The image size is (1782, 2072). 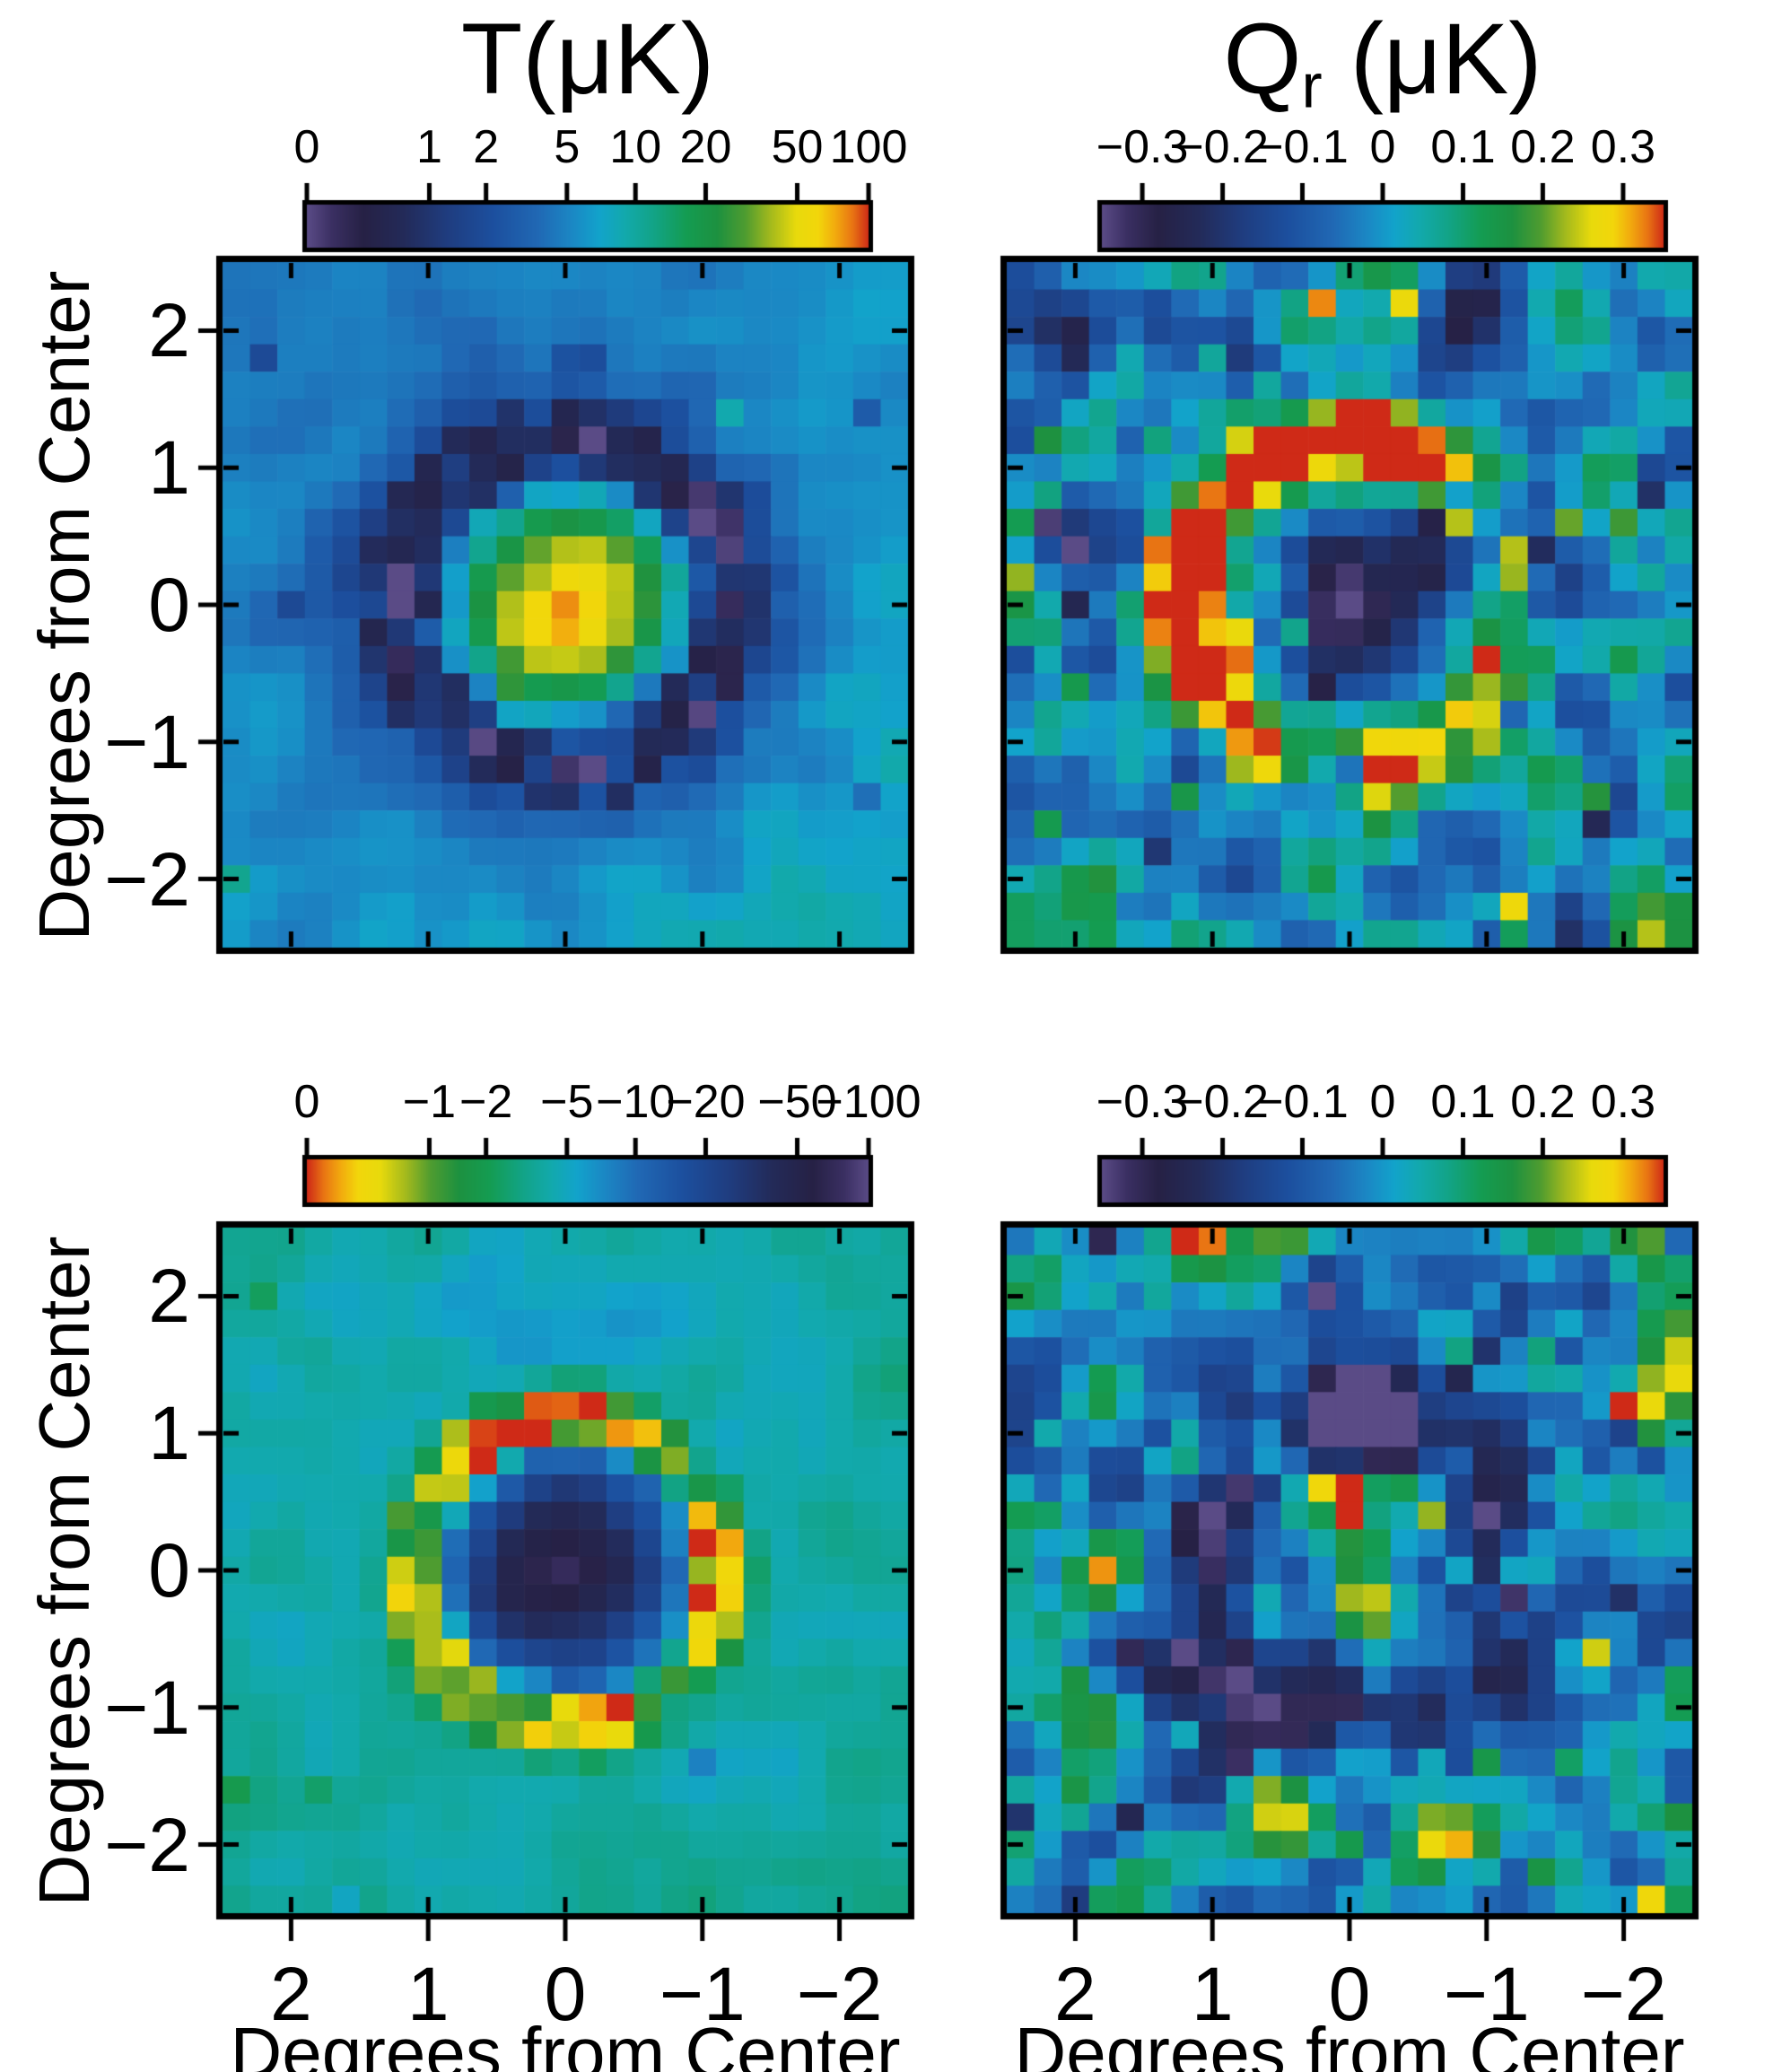 What do you see at coordinates (1142, 1102) in the screenshot?
I see `colorbar-label-bottom-right-0: −0.3` at bounding box center [1142, 1102].